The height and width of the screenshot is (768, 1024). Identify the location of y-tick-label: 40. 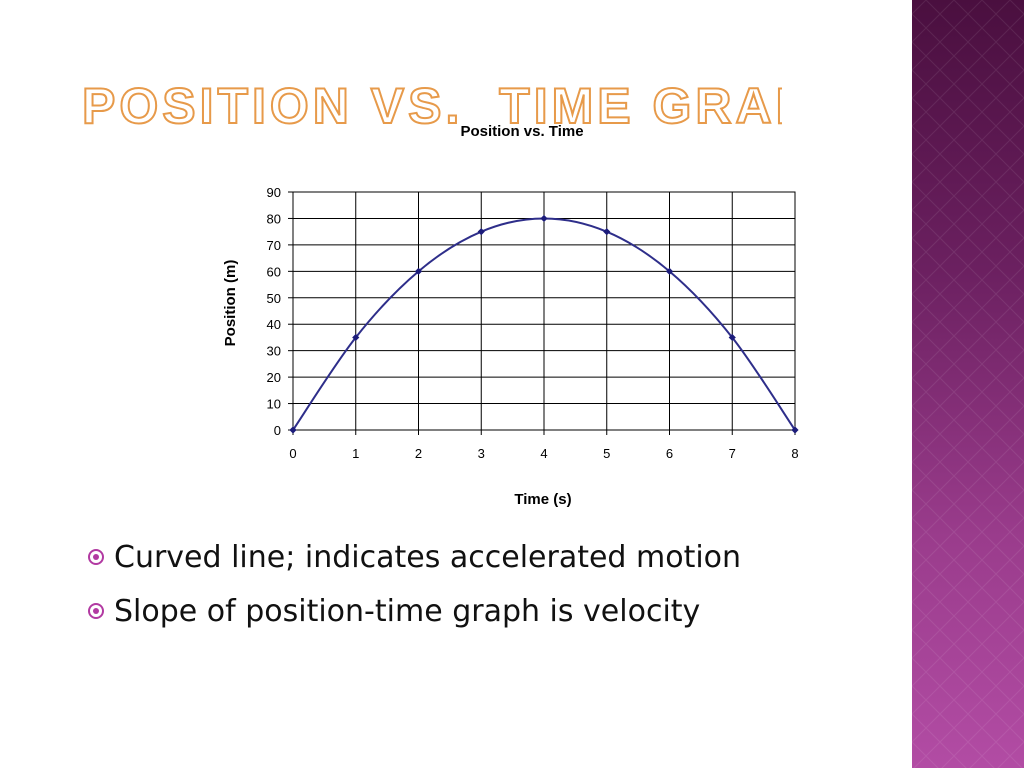
(274, 324).